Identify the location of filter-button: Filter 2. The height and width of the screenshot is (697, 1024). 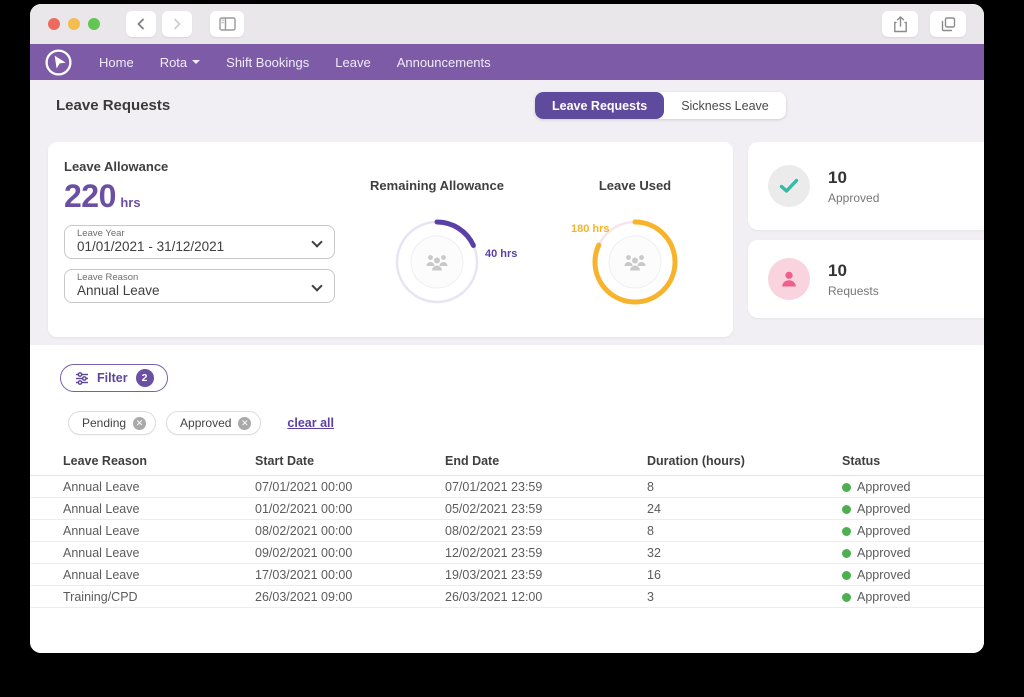
(114, 378).